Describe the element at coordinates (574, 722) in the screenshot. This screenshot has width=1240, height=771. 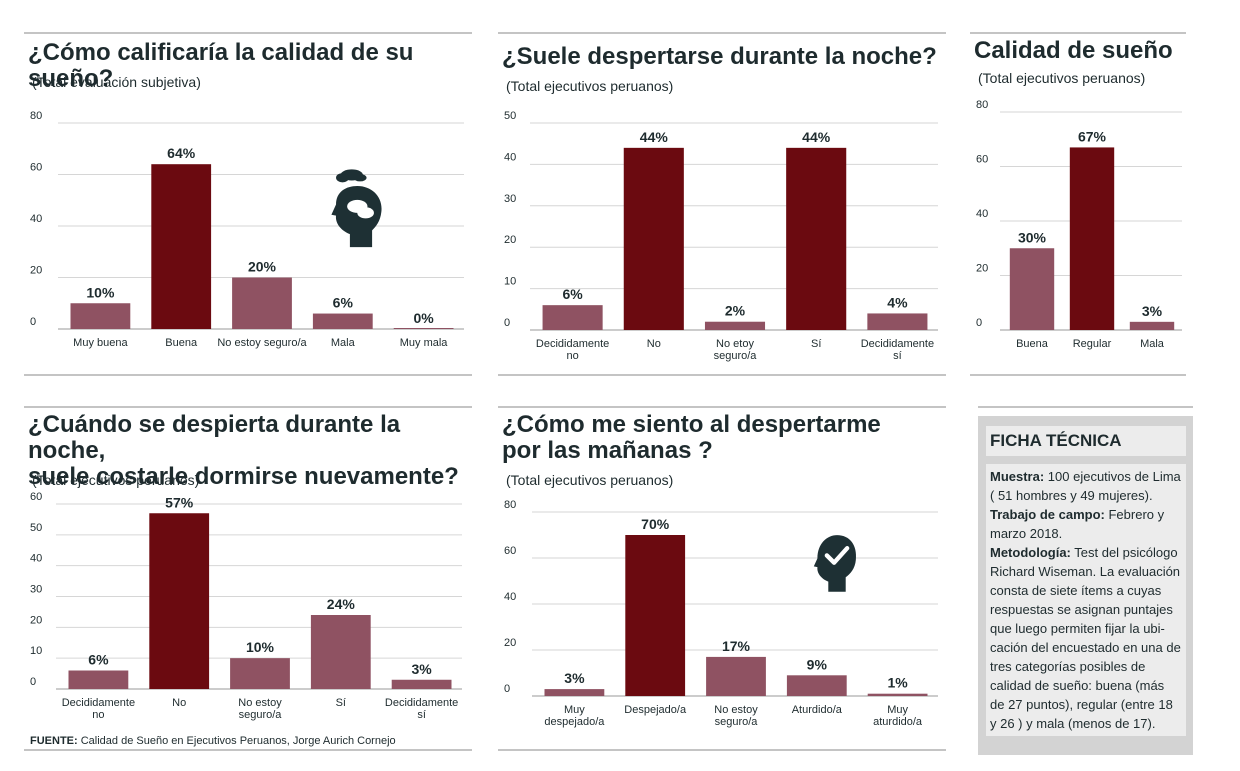
I see `x-tick-label: despejado/a` at that location.